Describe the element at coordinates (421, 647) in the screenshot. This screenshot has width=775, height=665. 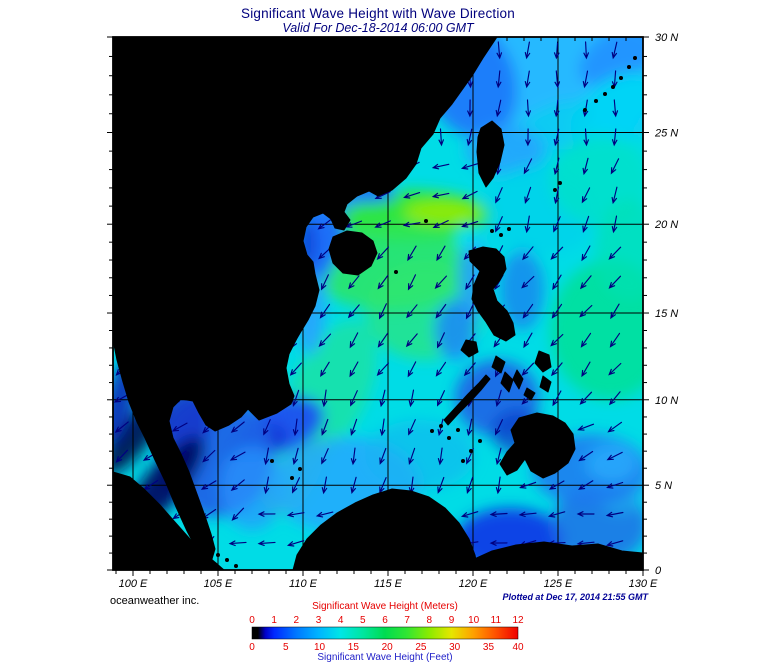
I see `colorbar-feet-tick: 25` at that location.